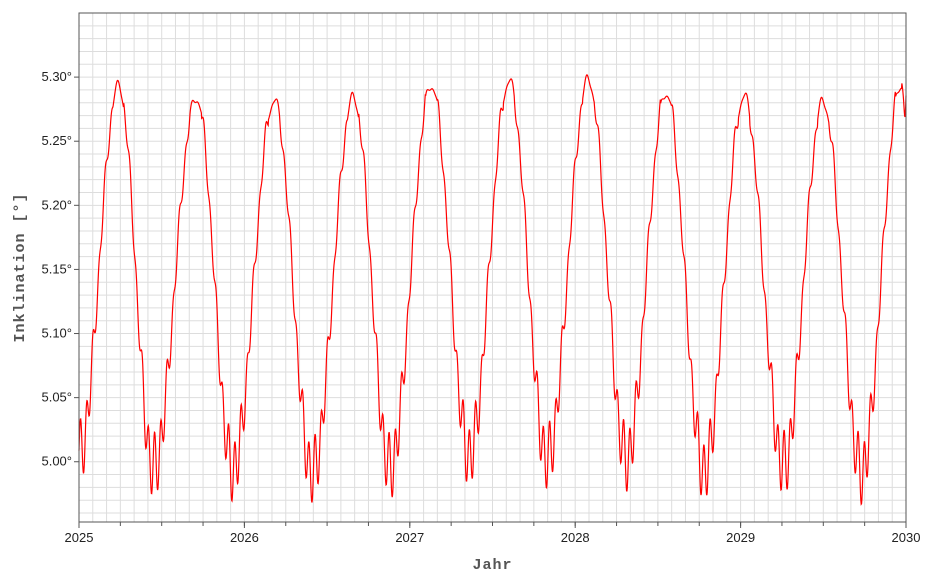  Describe the element at coordinates (244, 537) in the screenshot. I see `x-tick-label: 2026` at that location.